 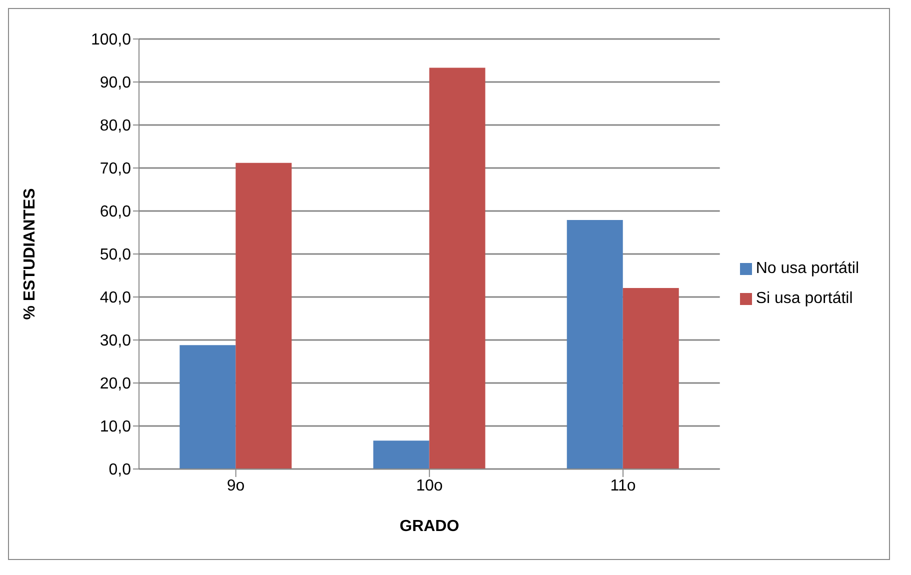 What do you see at coordinates (120, 470) in the screenshot?
I see `y-tick-label: 0,0` at bounding box center [120, 470].